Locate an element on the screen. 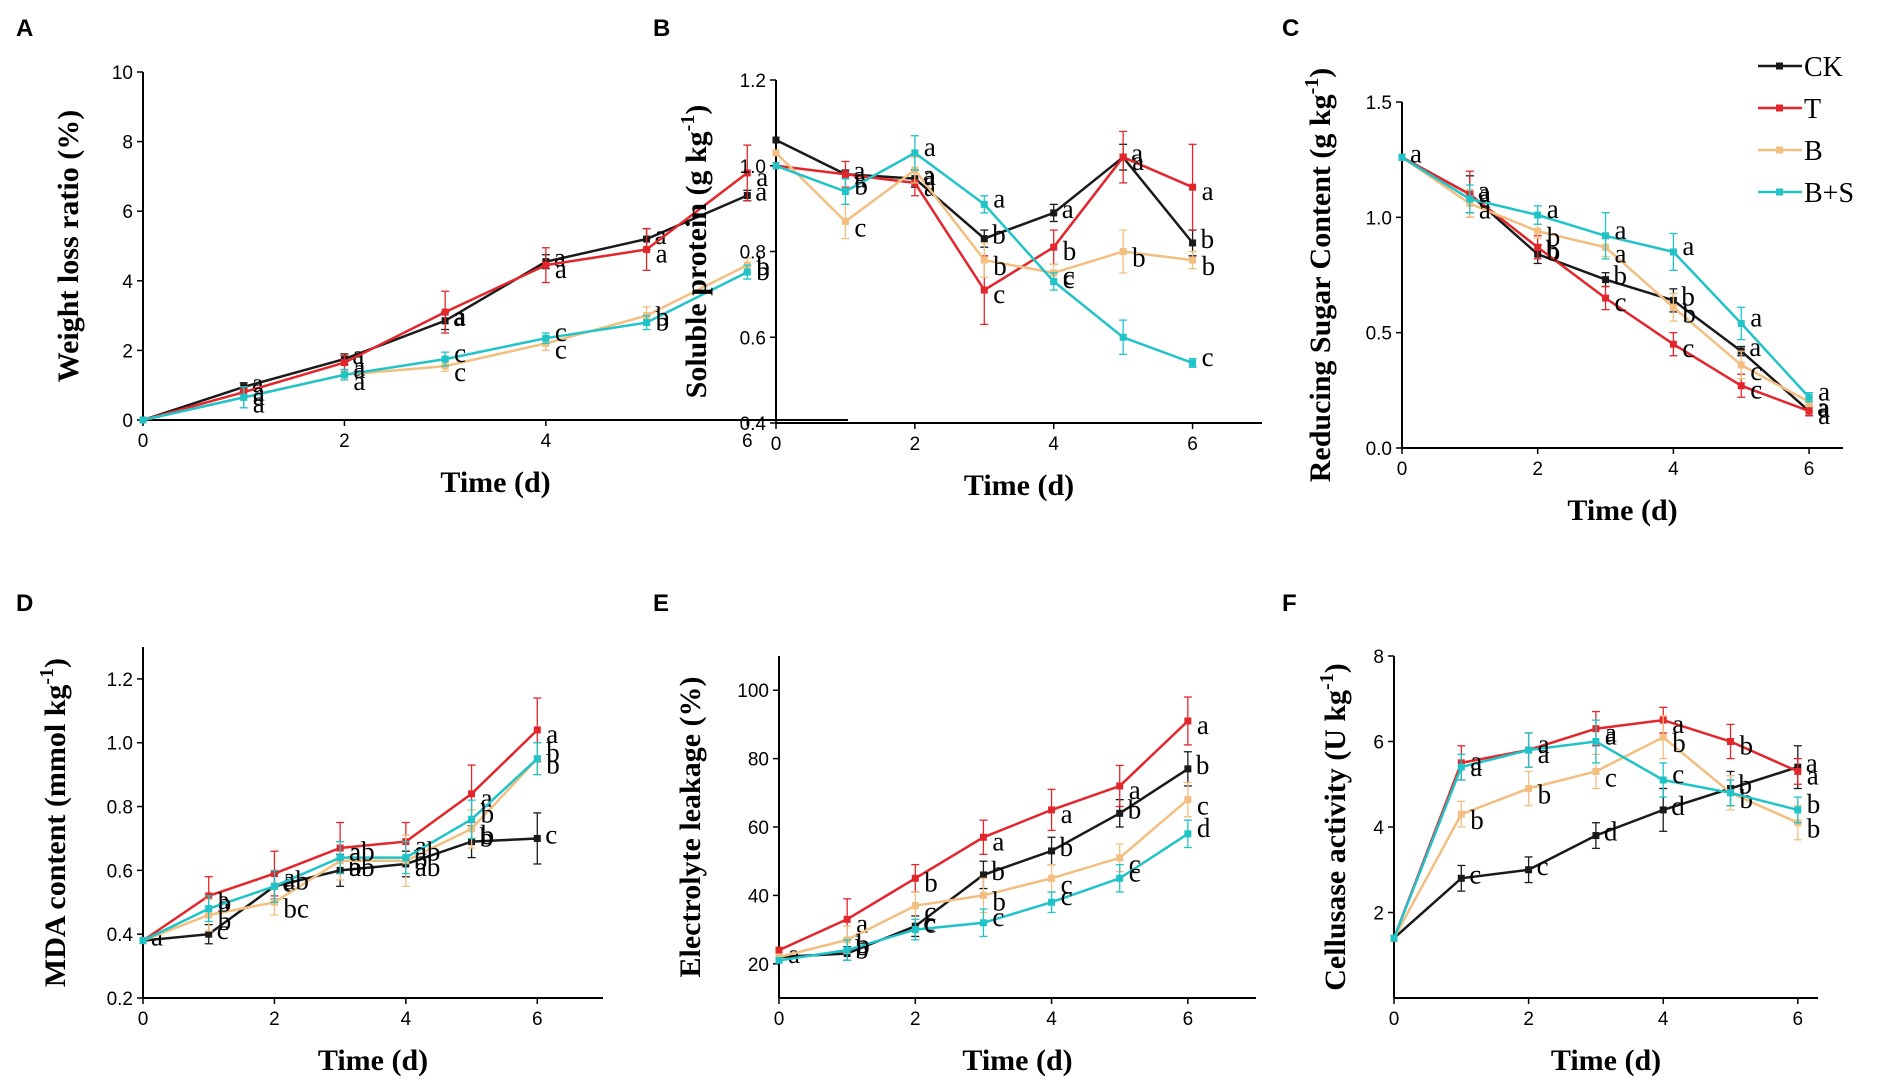 The height and width of the screenshot is (1080, 1902). y-axis-title-text: Cellusase activity (U kg is located at coordinates (1335, 840).